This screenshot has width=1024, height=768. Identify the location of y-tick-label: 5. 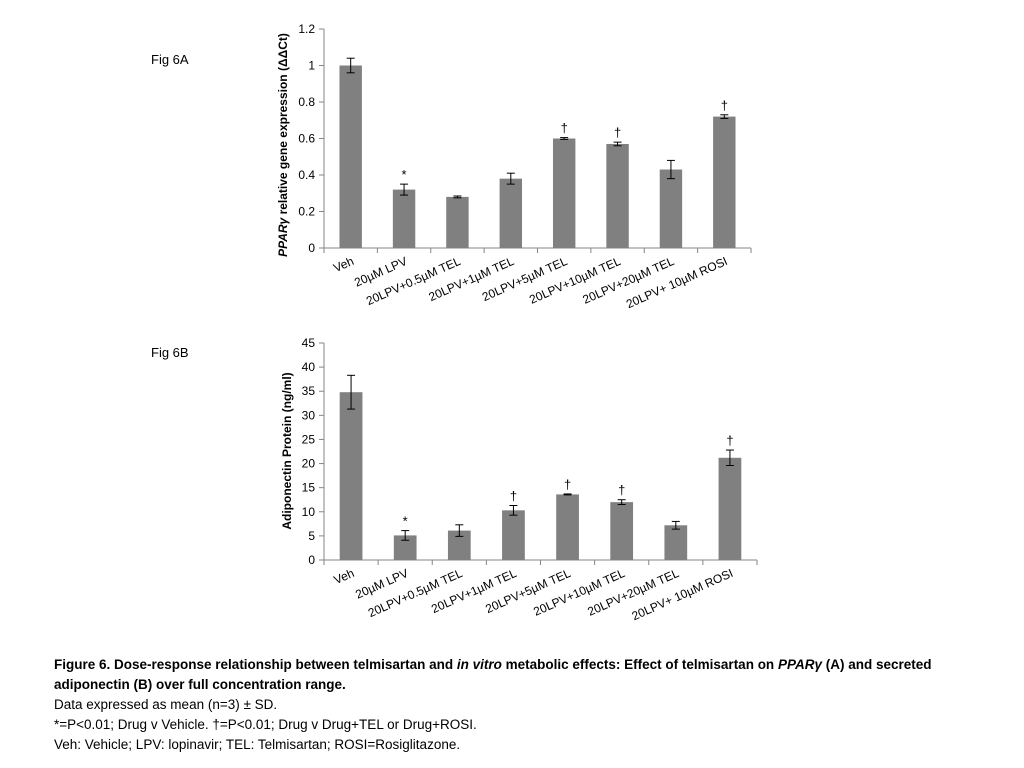
(311, 536).